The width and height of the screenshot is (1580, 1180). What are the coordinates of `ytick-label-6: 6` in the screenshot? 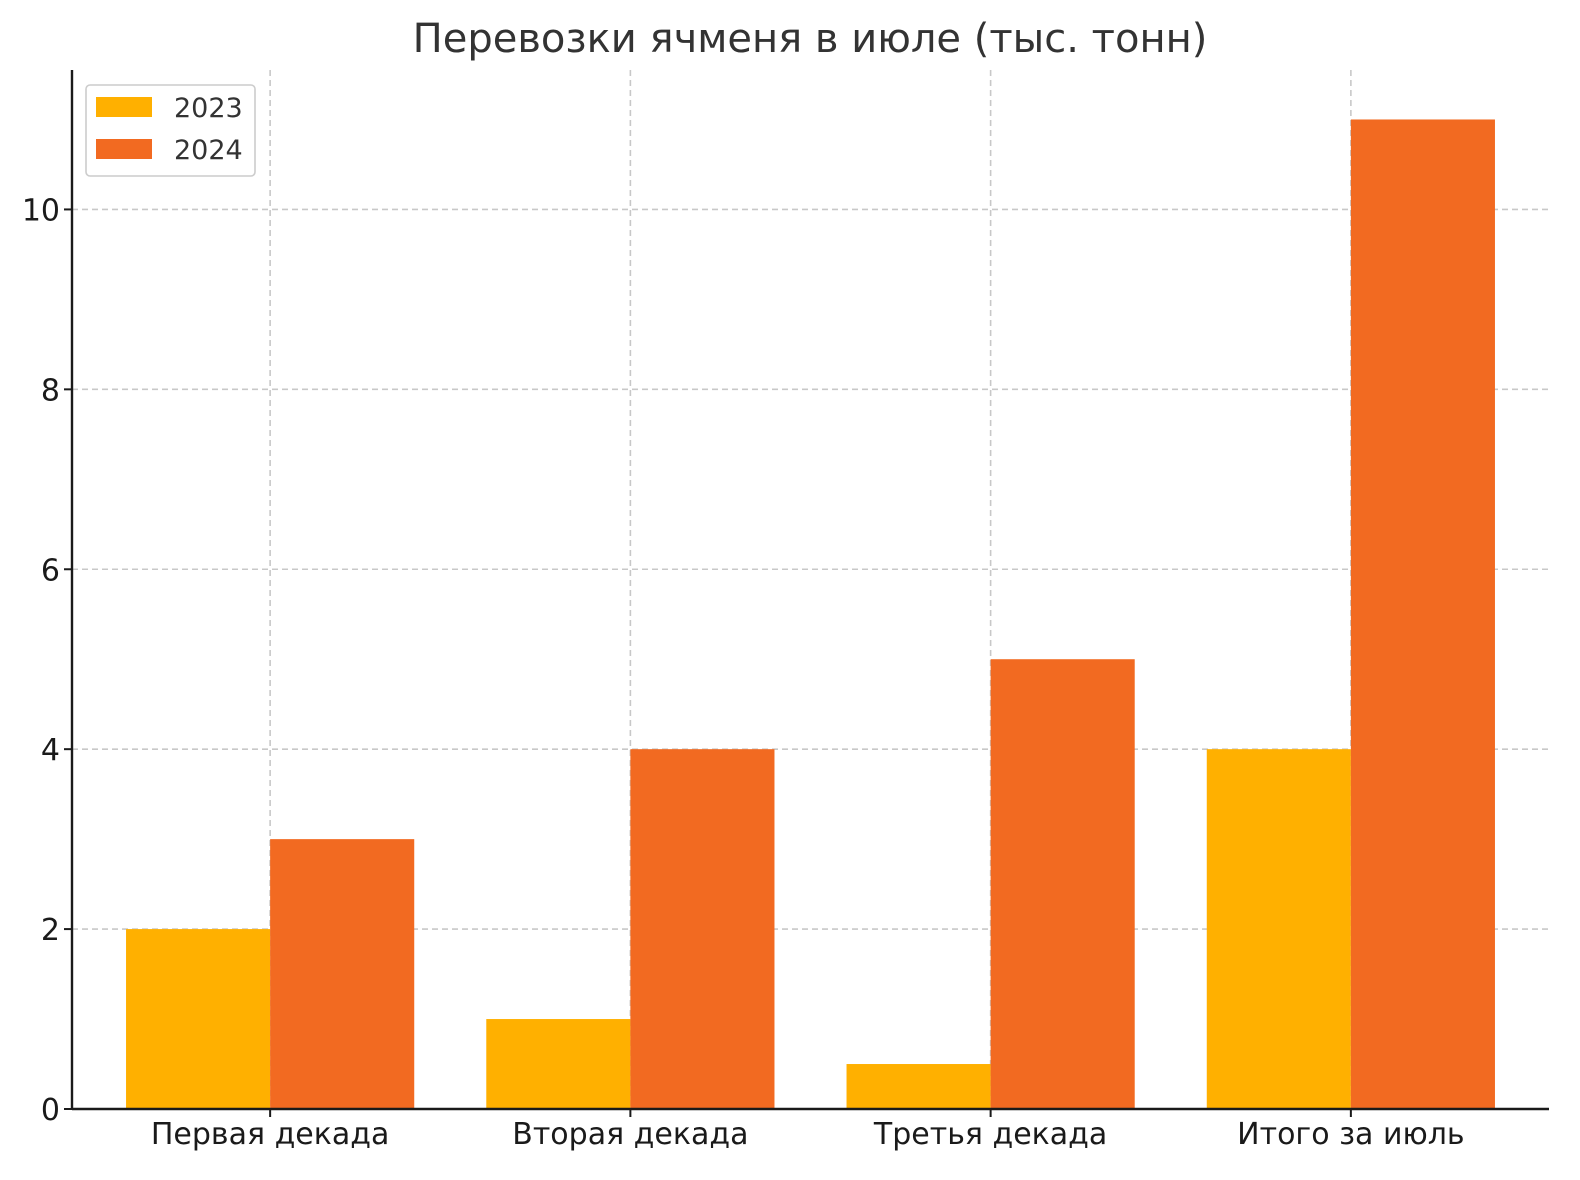 It's located at (50, 570).